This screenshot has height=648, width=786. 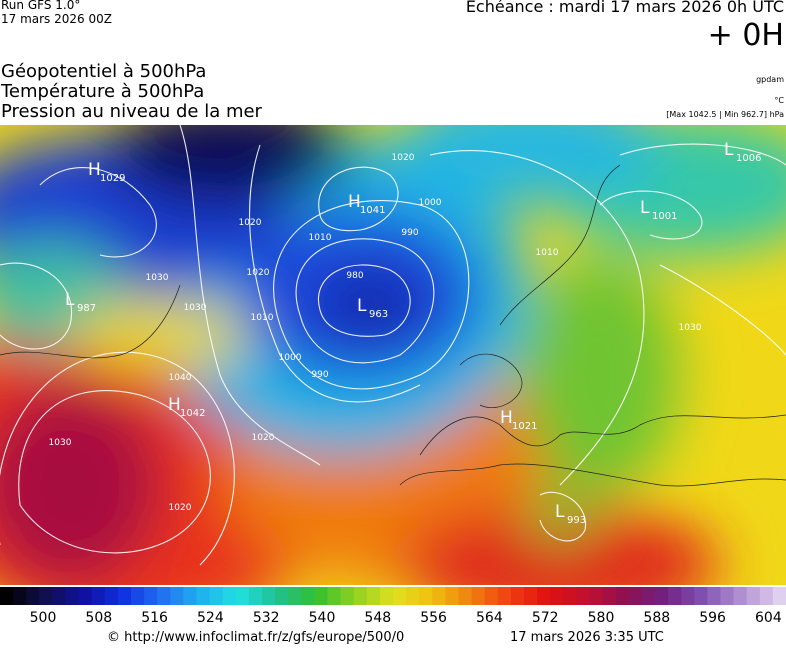 What do you see at coordinates (657, 618) in the screenshot?
I see `colorbar-label: 588` at bounding box center [657, 618].